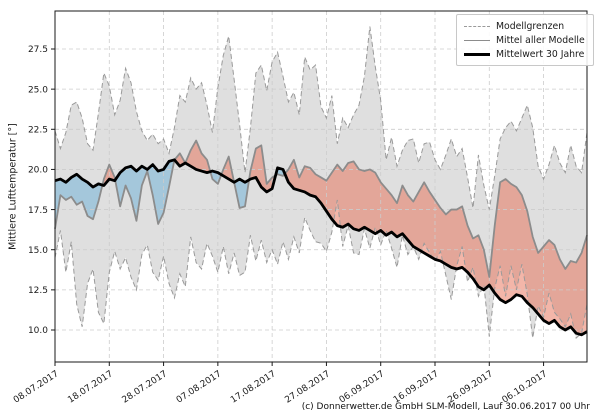 The height and width of the screenshot is (420, 600). I want to click on x-tick-label: 27.08.2017, so click(307, 387).